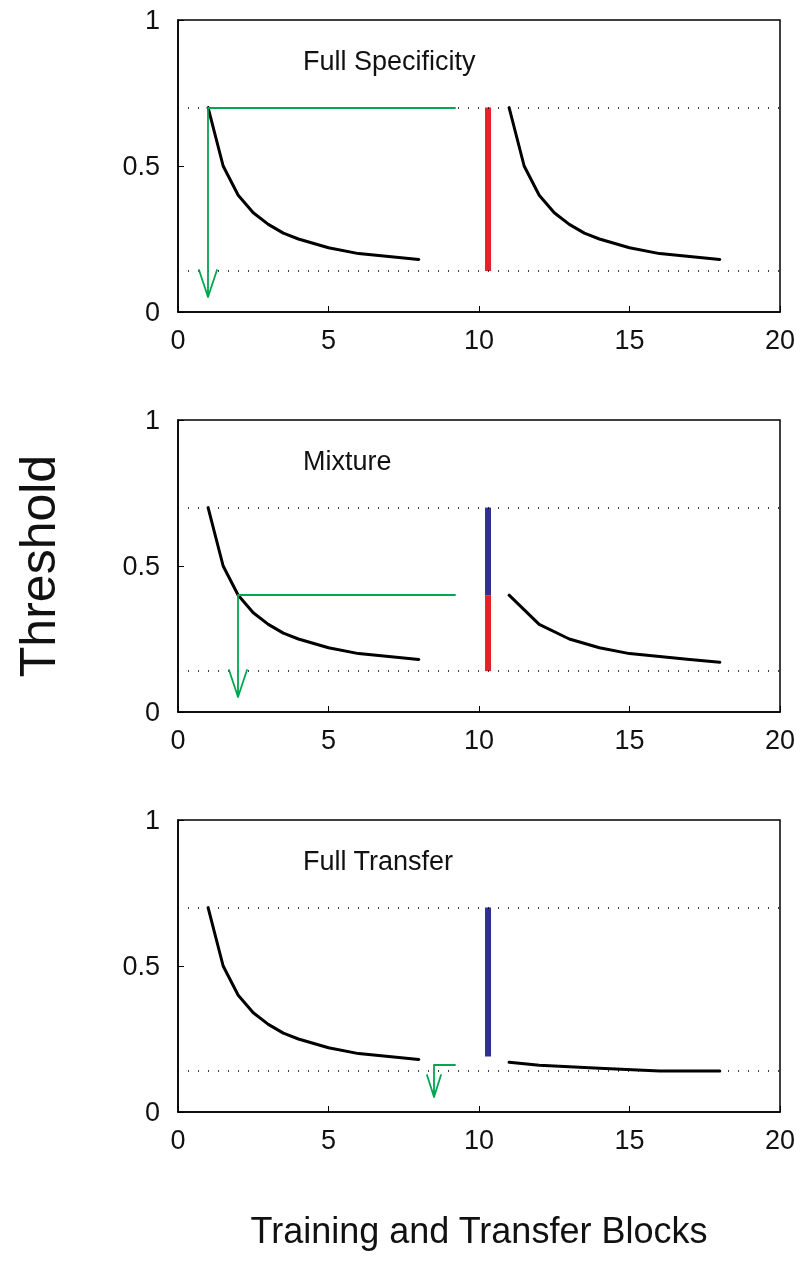 This screenshot has width=802, height=1264. I want to click on y-axis-title: Threshold, so click(38, 566).